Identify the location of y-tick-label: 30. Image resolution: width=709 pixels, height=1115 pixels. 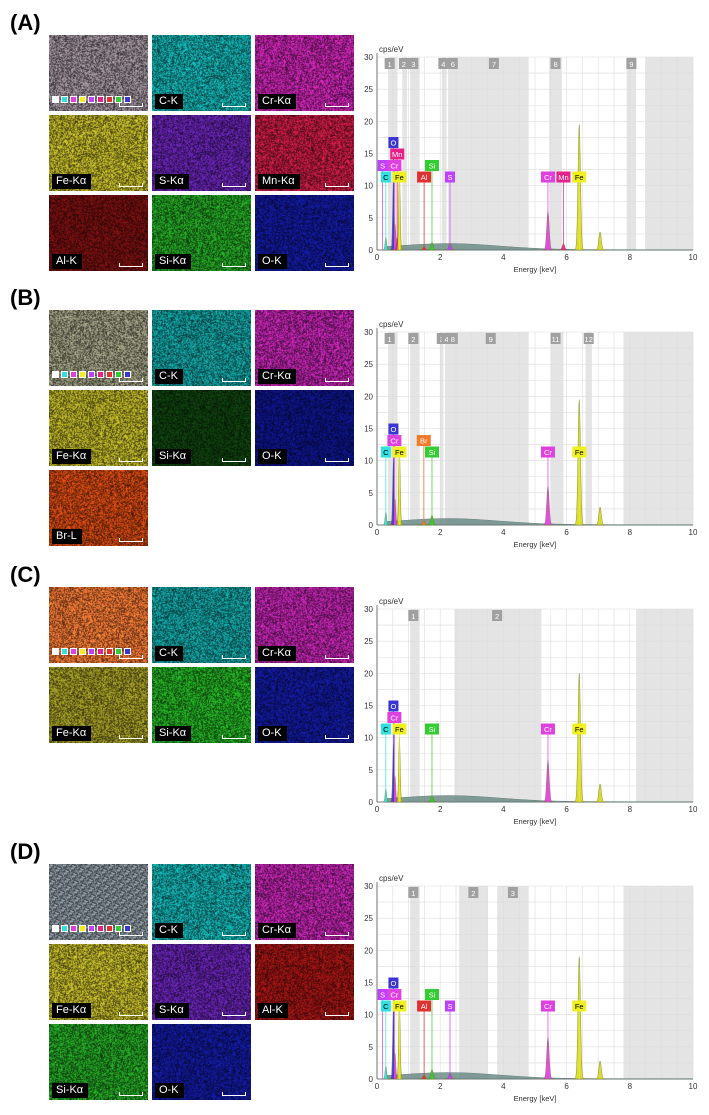
(368, 609).